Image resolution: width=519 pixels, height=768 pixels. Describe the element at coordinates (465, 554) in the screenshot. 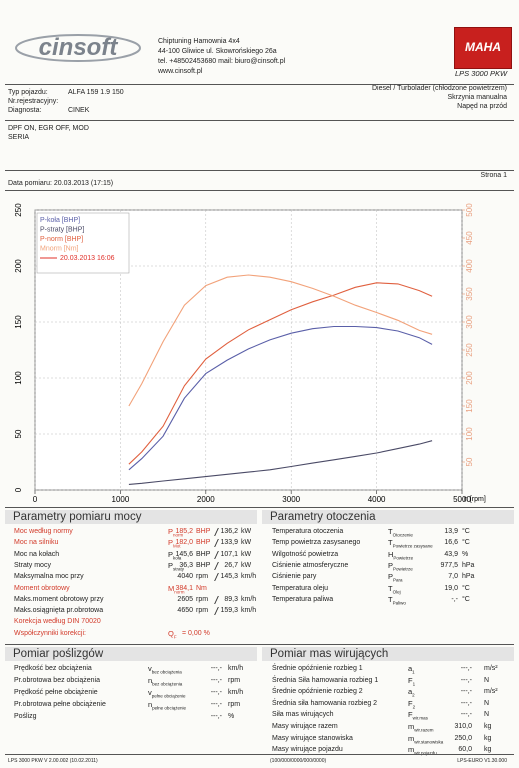

I see `row-unit: %` at that location.